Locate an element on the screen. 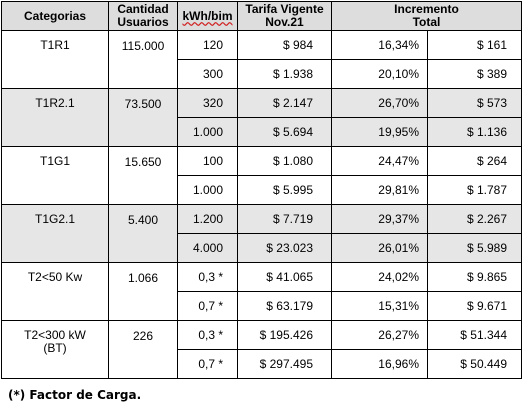  footnote: (*) Factor de Carga. is located at coordinates (75, 395).